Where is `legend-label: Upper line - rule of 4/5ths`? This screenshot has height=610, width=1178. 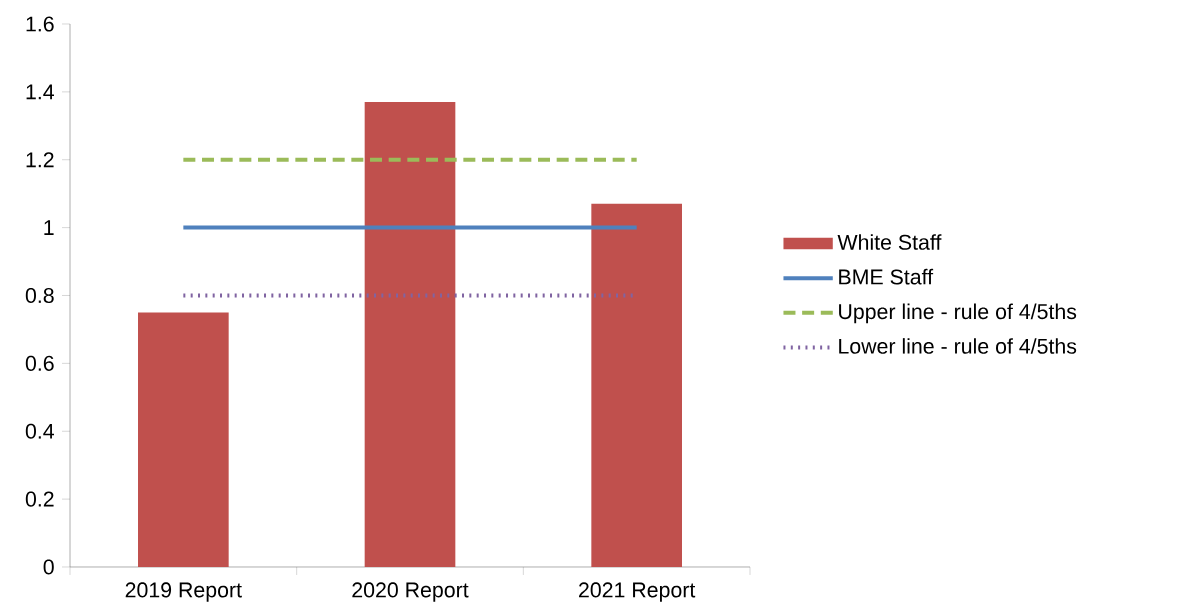
legend-label: Upper line - rule of 4/5ths is located at coordinates (958, 313).